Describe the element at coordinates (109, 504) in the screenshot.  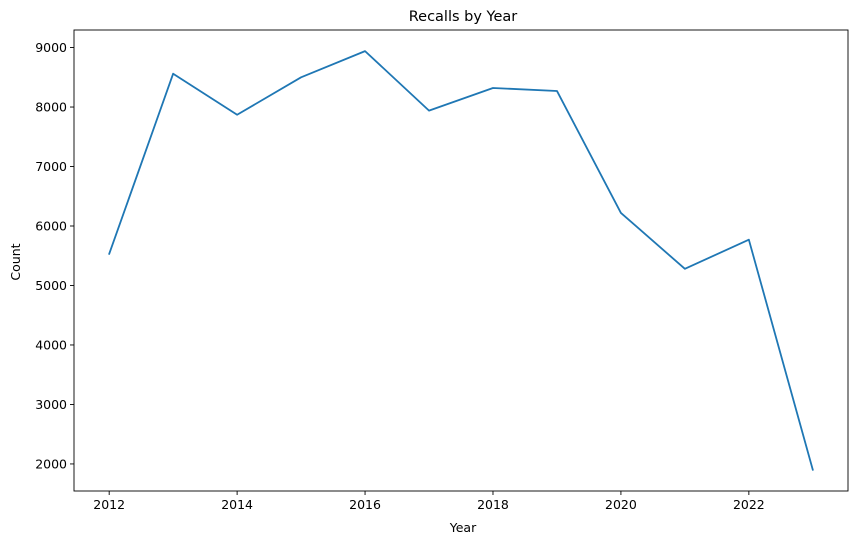
I see `x-tick-label: 2012` at that location.